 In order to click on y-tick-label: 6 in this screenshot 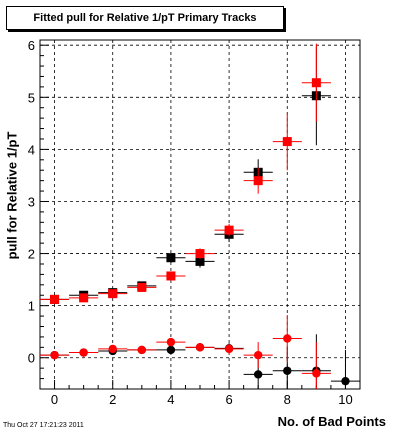, I will do `click(31, 45)`.